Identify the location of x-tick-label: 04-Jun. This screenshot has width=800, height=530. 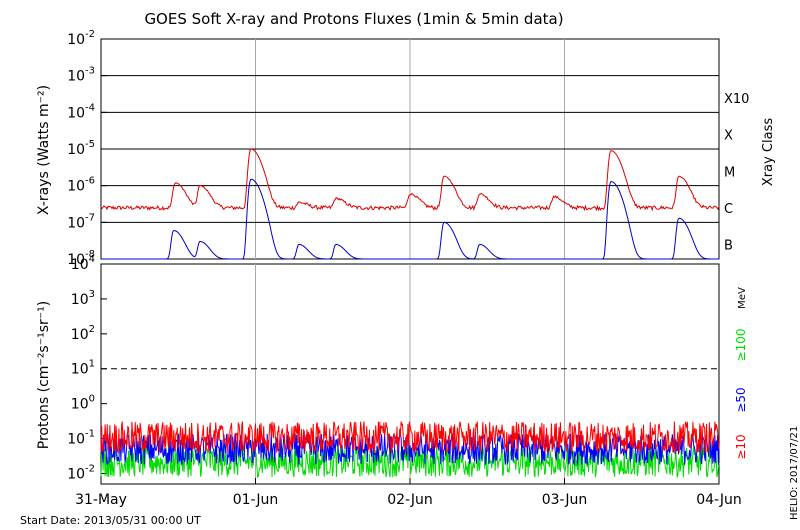
(719, 500).